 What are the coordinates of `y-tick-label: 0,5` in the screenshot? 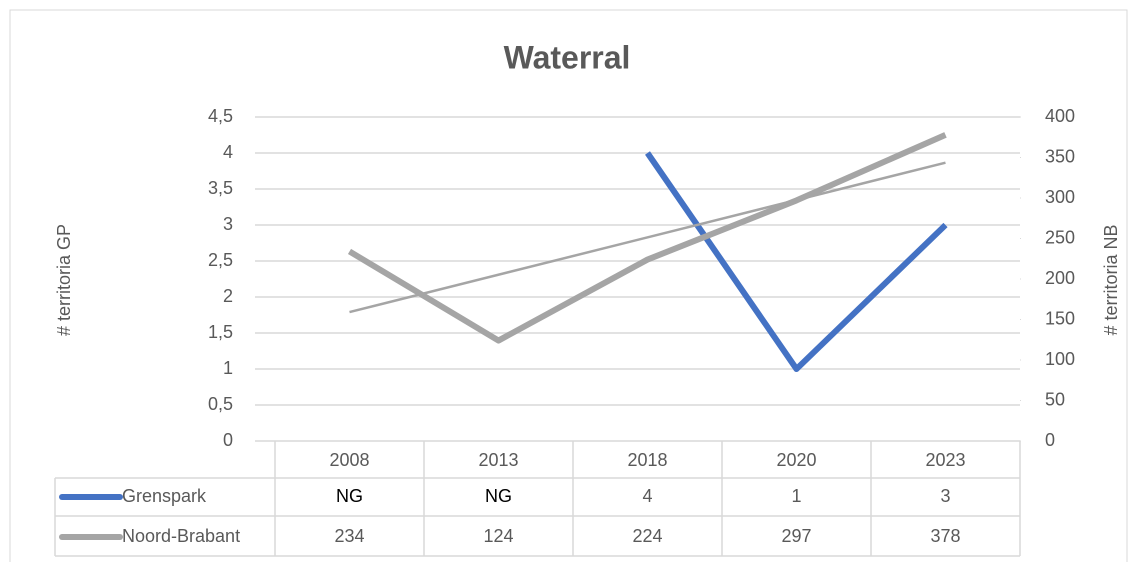 It's located at (220, 404).